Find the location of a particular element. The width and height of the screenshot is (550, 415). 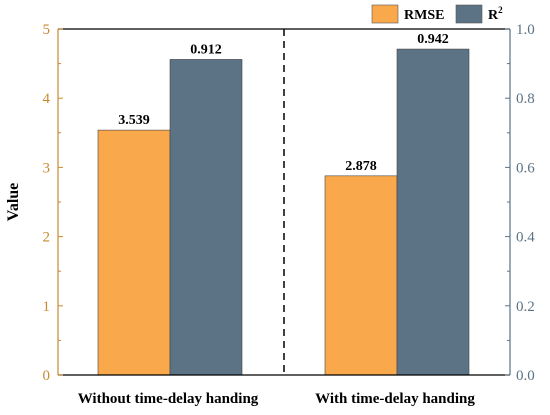

data-label-r2-1: 0.912 is located at coordinates (206, 49).